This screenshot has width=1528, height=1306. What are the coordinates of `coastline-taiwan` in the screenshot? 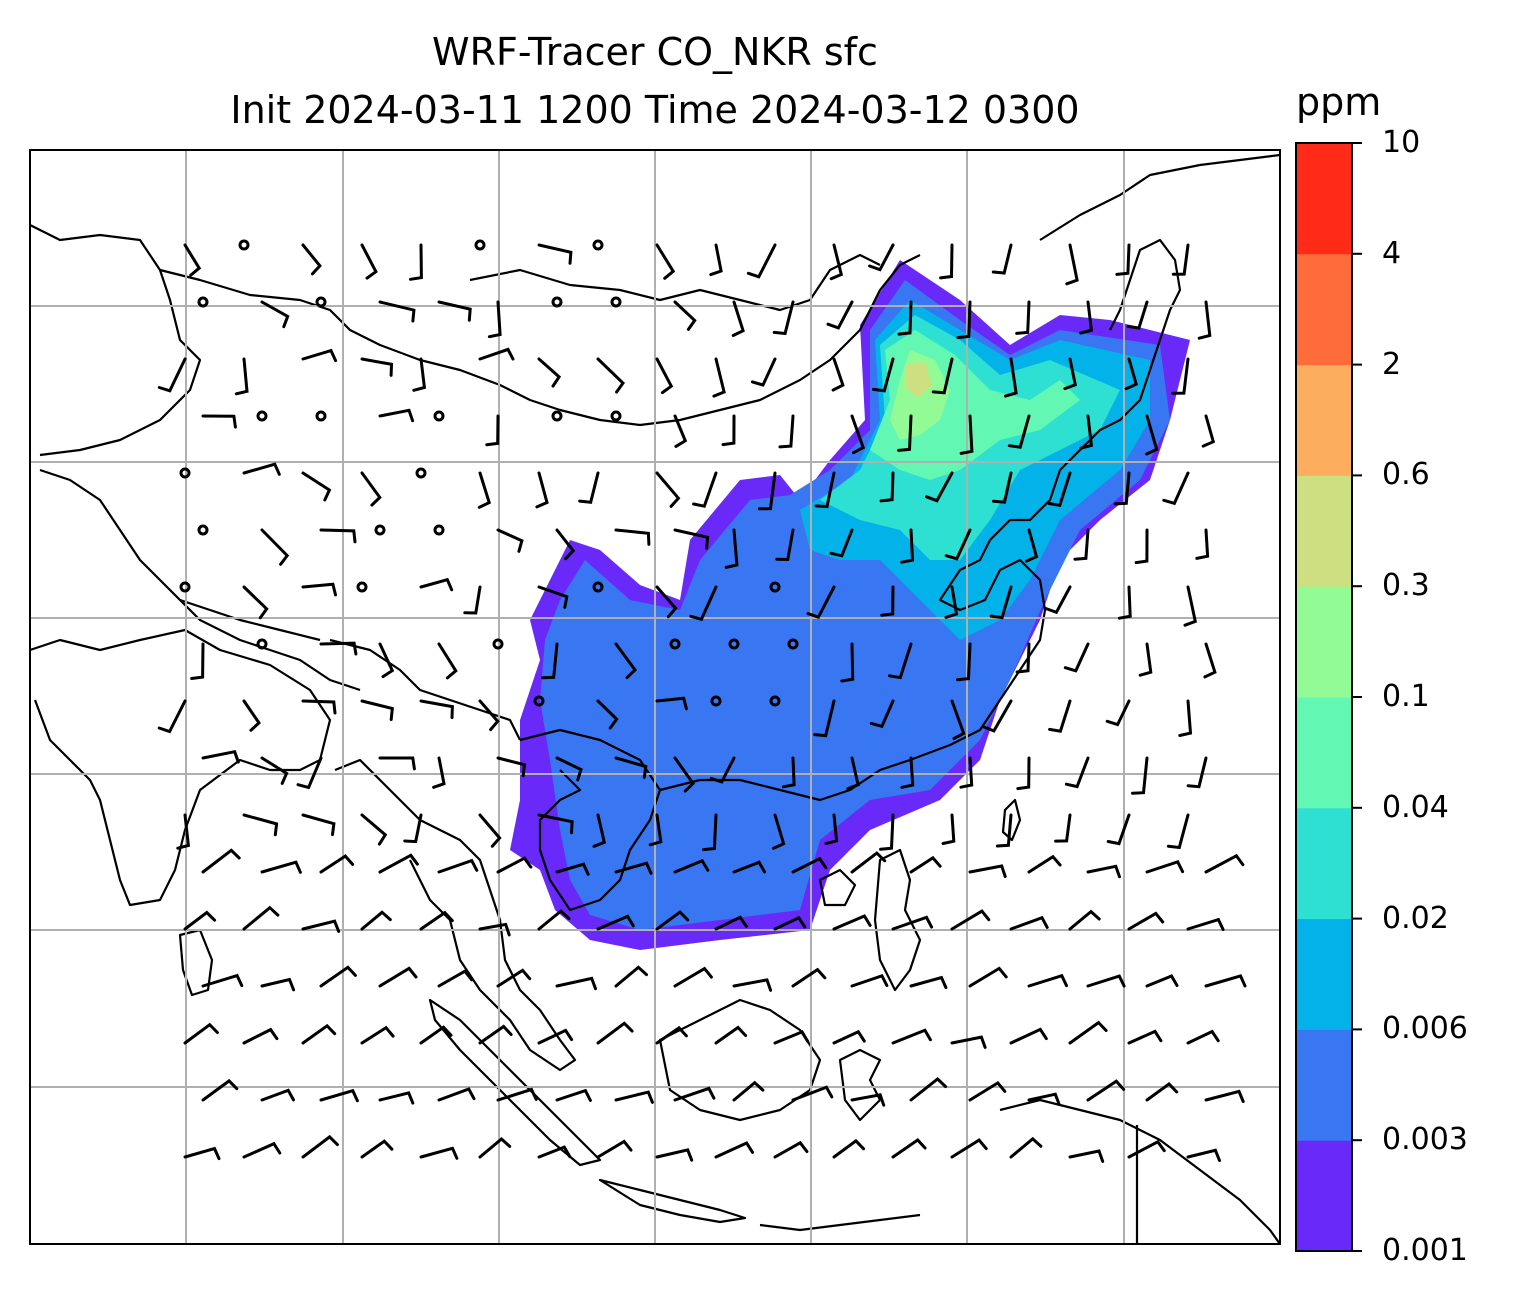 It's located at (1011, 820).